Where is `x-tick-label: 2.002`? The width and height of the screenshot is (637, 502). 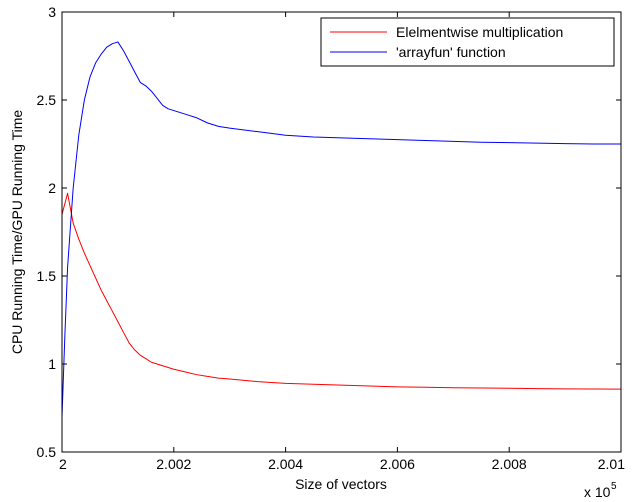
x-tick-label: 2.002 is located at coordinates (173, 464).